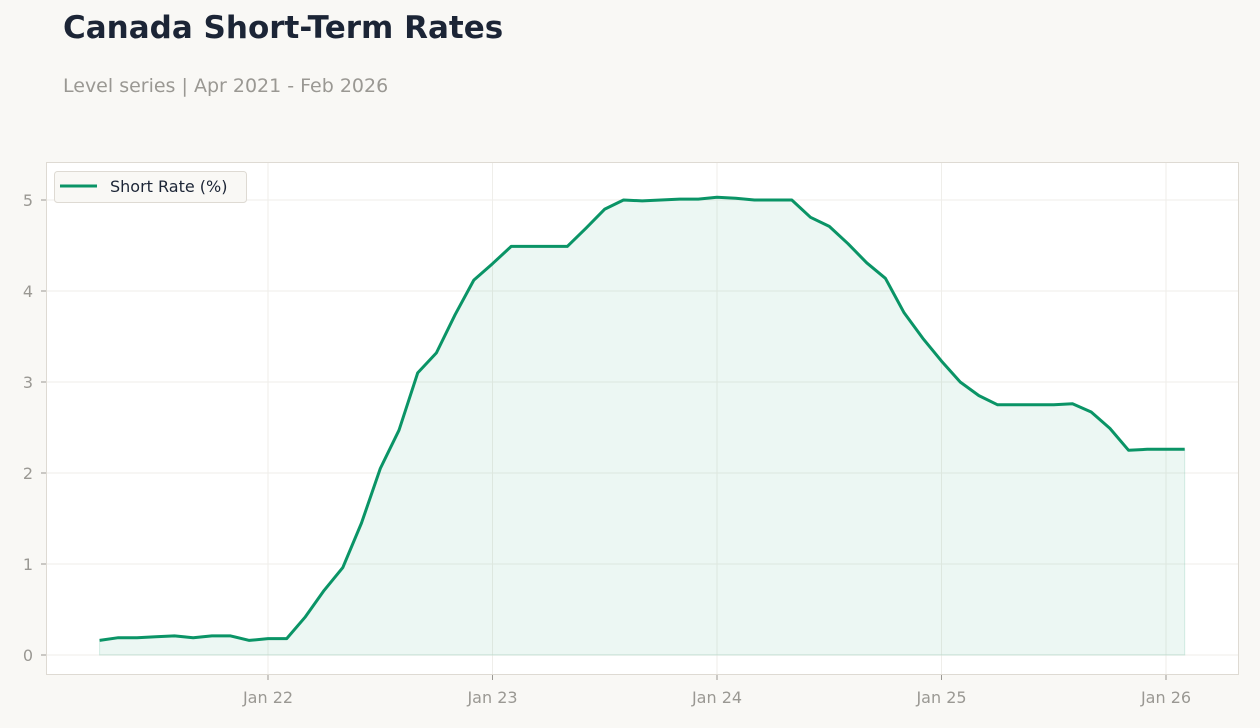 This screenshot has width=1260, height=728. What do you see at coordinates (491, 697) in the screenshot?
I see `x-tick-label: Jan 23` at bounding box center [491, 697].